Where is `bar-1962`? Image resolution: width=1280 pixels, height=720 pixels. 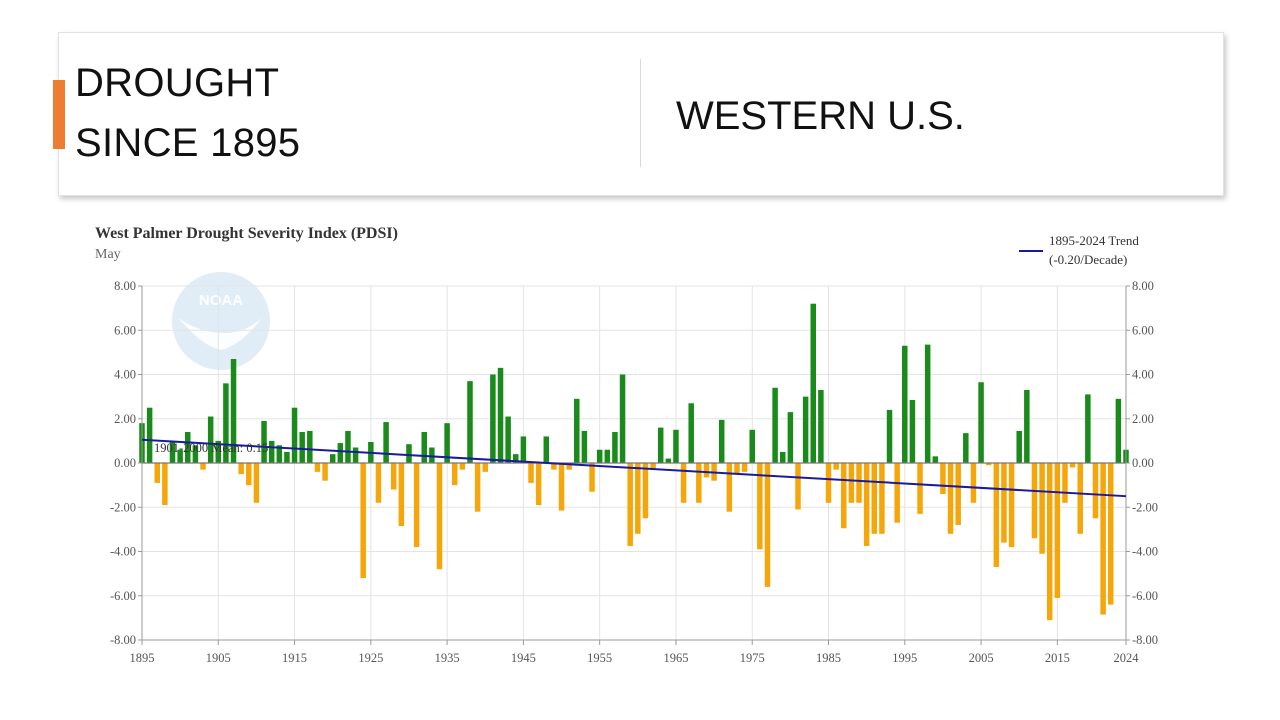 bar-1962 is located at coordinates (653, 466).